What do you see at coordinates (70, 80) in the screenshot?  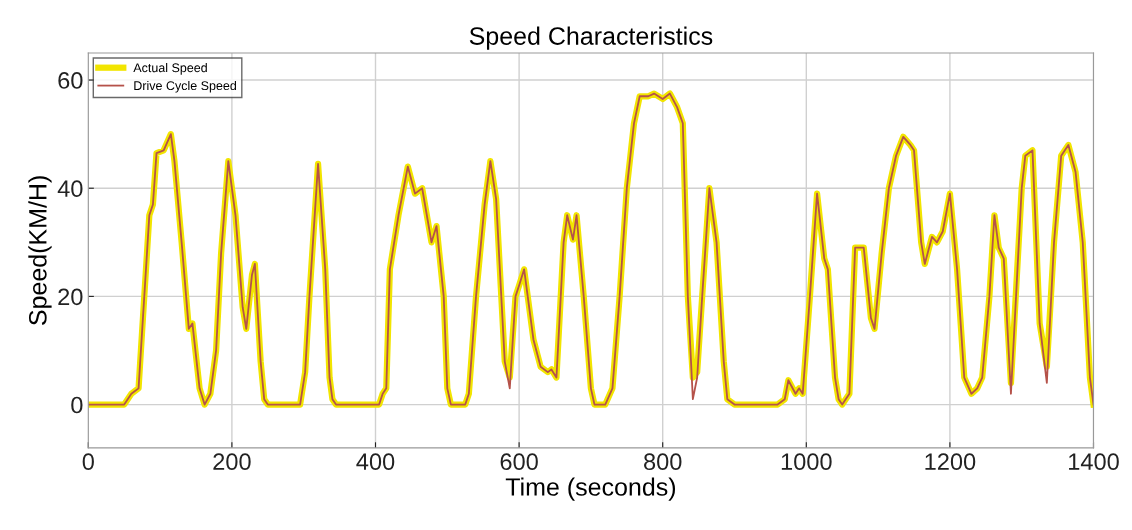 I see `y-tick-label: 60` at bounding box center [70, 80].